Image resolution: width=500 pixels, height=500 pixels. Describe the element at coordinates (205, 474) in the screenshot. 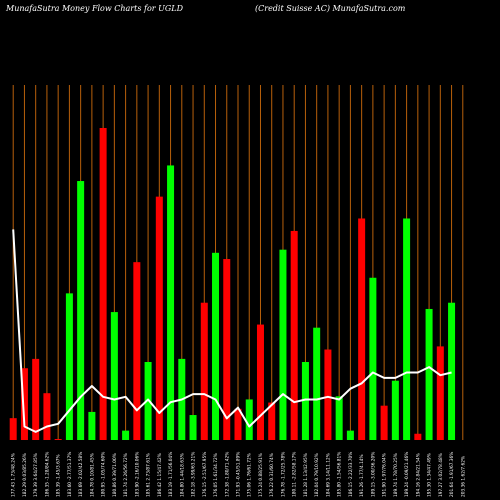

I see `x-axis-label: 176.15 -2.51/67.95%` at that location.